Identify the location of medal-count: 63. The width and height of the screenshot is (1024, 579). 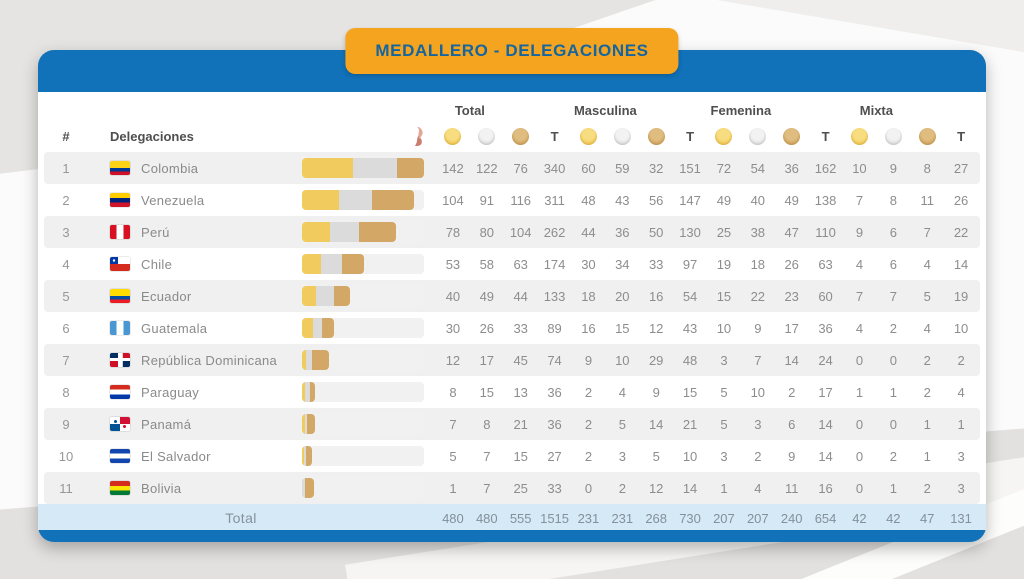
(825, 264).